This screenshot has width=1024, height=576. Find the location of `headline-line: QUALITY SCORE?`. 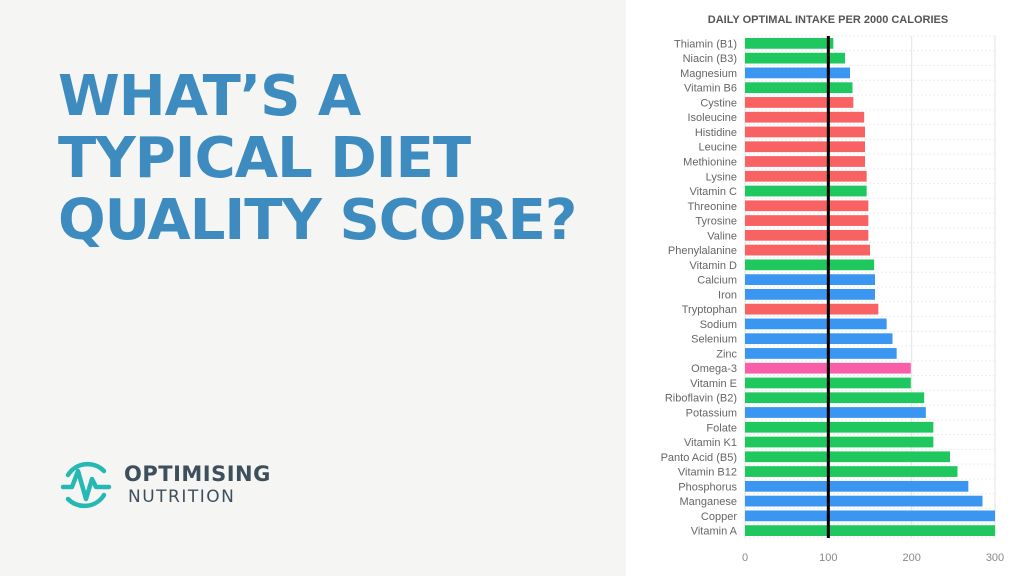

headline-line: QUALITY SCORE? is located at coordinates (317, 220).